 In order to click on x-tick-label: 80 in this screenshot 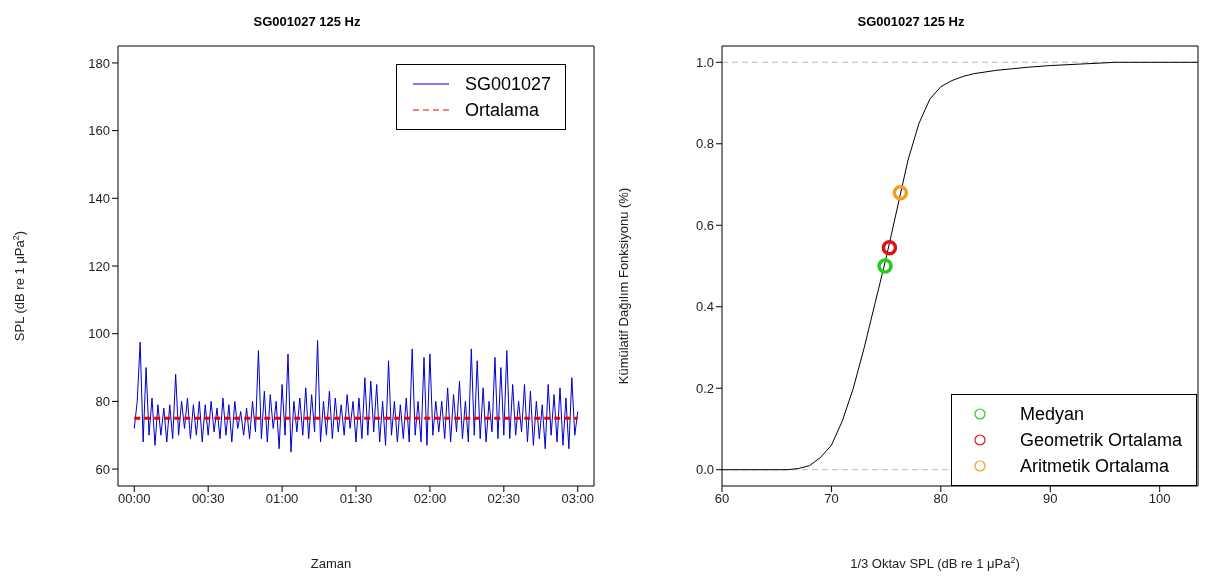, I will do `click(941, 499)`.